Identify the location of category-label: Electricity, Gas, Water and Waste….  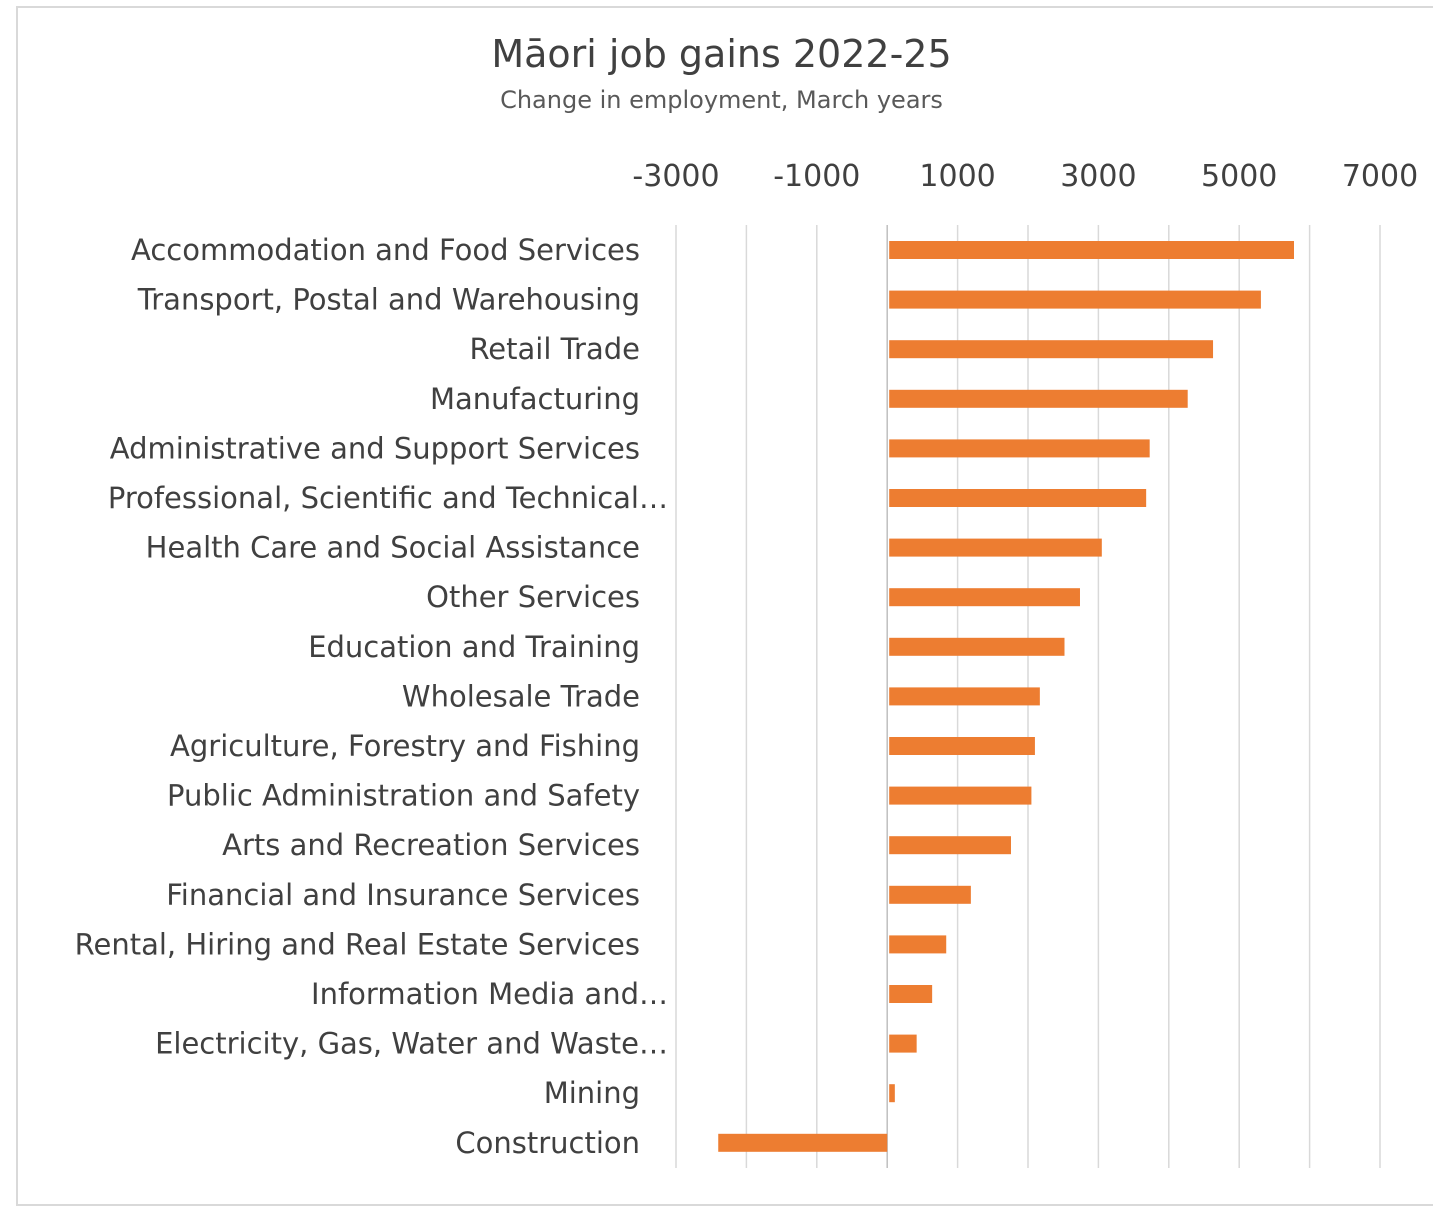
(411, 1044).